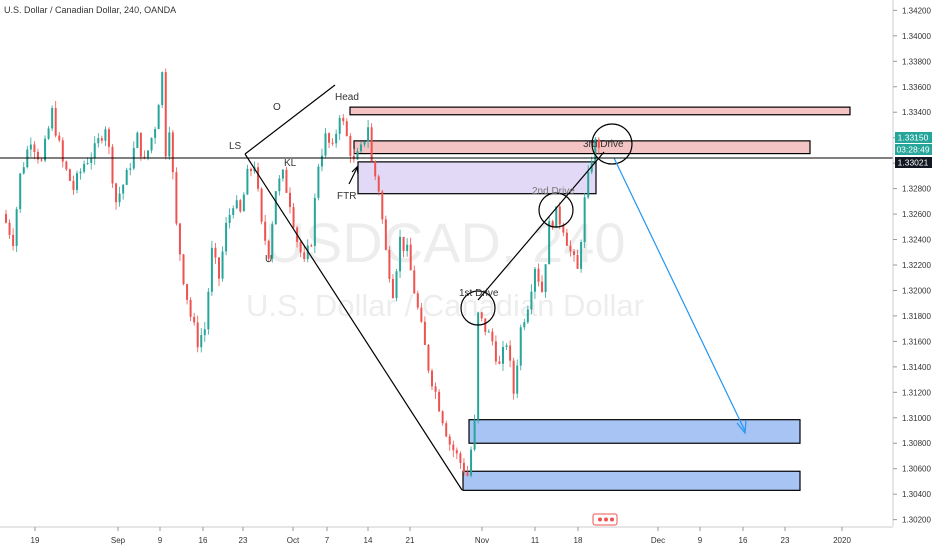 The image size is (932, 555). I want to click on drive1-circle, so click(478, 308).